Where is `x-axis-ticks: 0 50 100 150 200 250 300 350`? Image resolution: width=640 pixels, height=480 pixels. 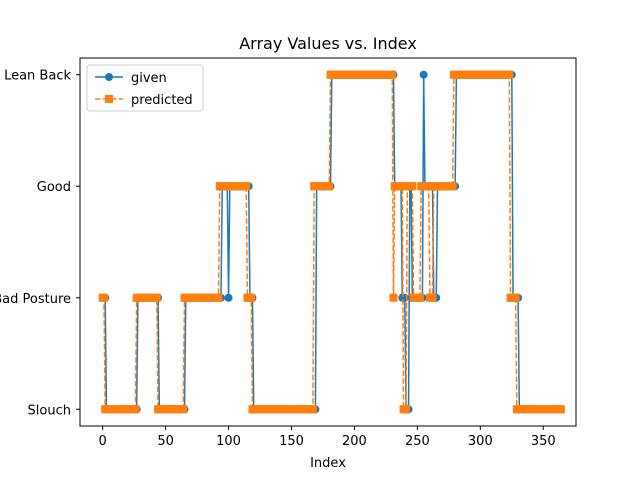
x-axis-ticks: 0 50 100 150 200 250 300 350 is located at coordinates (327, 437).